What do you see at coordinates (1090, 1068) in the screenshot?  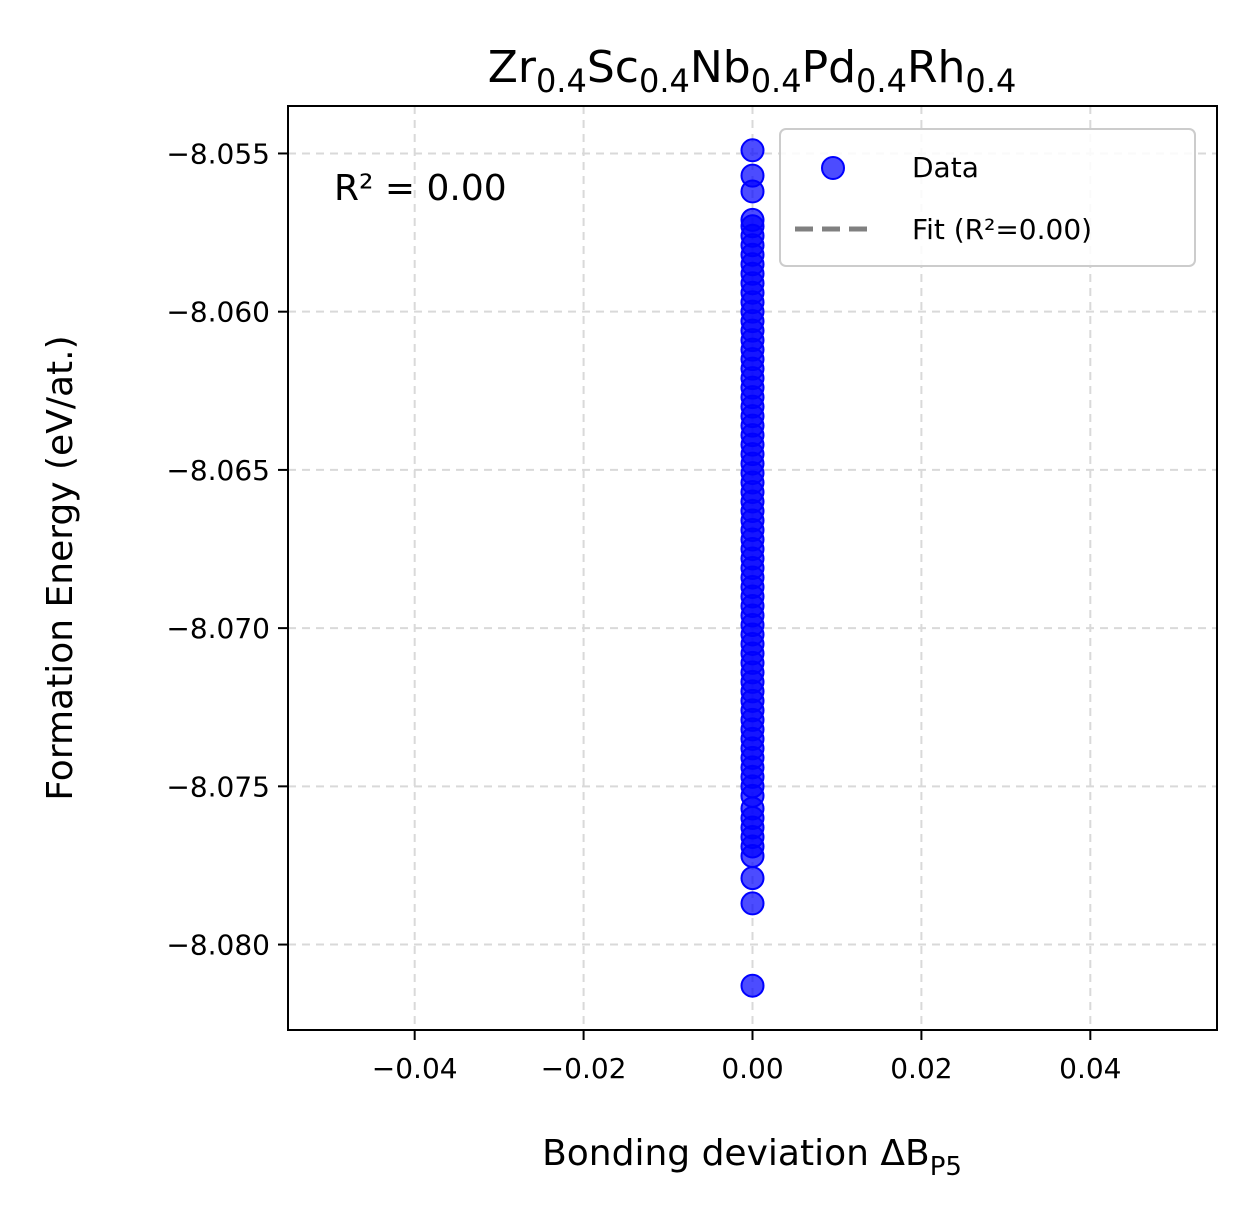 I see `x-tick-label: 0.04` at bounding box center [1090, 1068].